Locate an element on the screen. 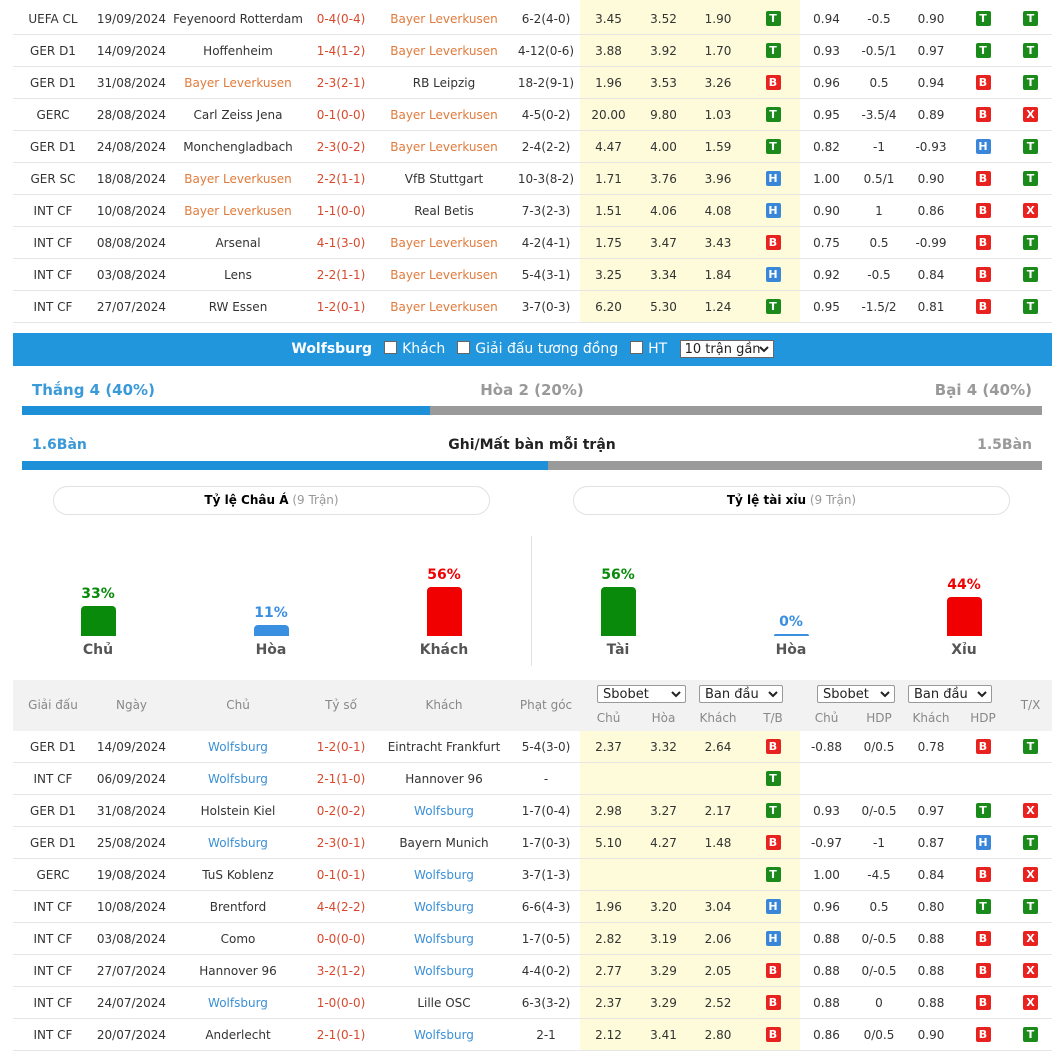 This screenshot has height=1058, width=1064. table-cell: -0.93 is located at coordinates (931, 147).